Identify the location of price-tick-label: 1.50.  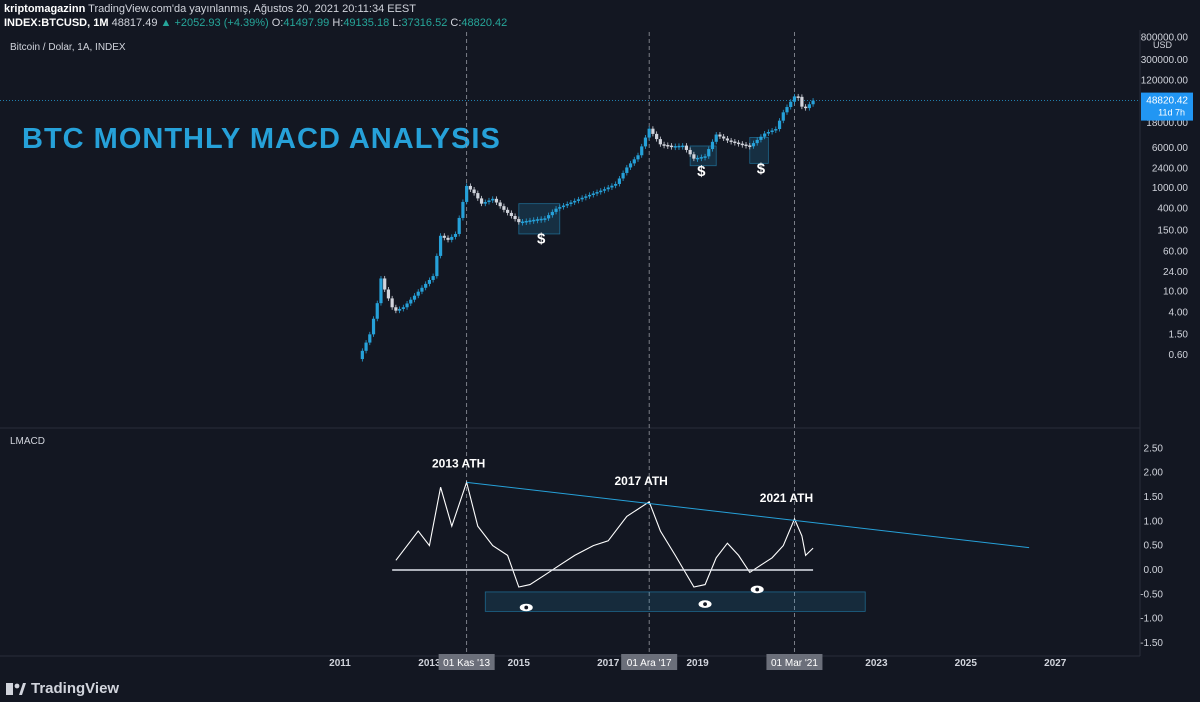
(1179, 334).